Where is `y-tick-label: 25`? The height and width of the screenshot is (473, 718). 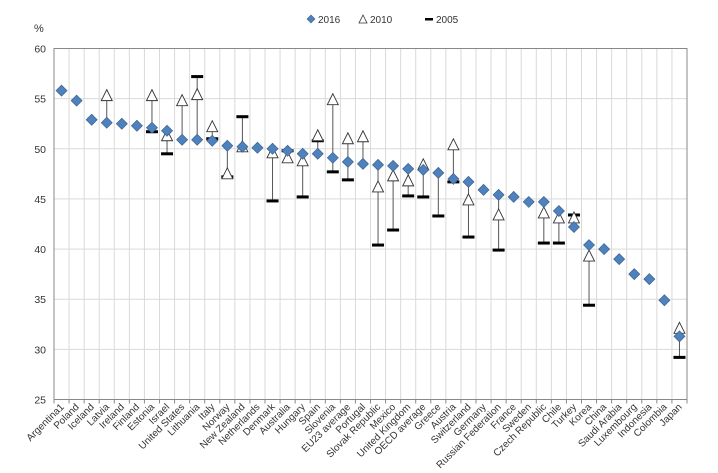
y-tick-label: 25 is located at coordinates (40, 401).